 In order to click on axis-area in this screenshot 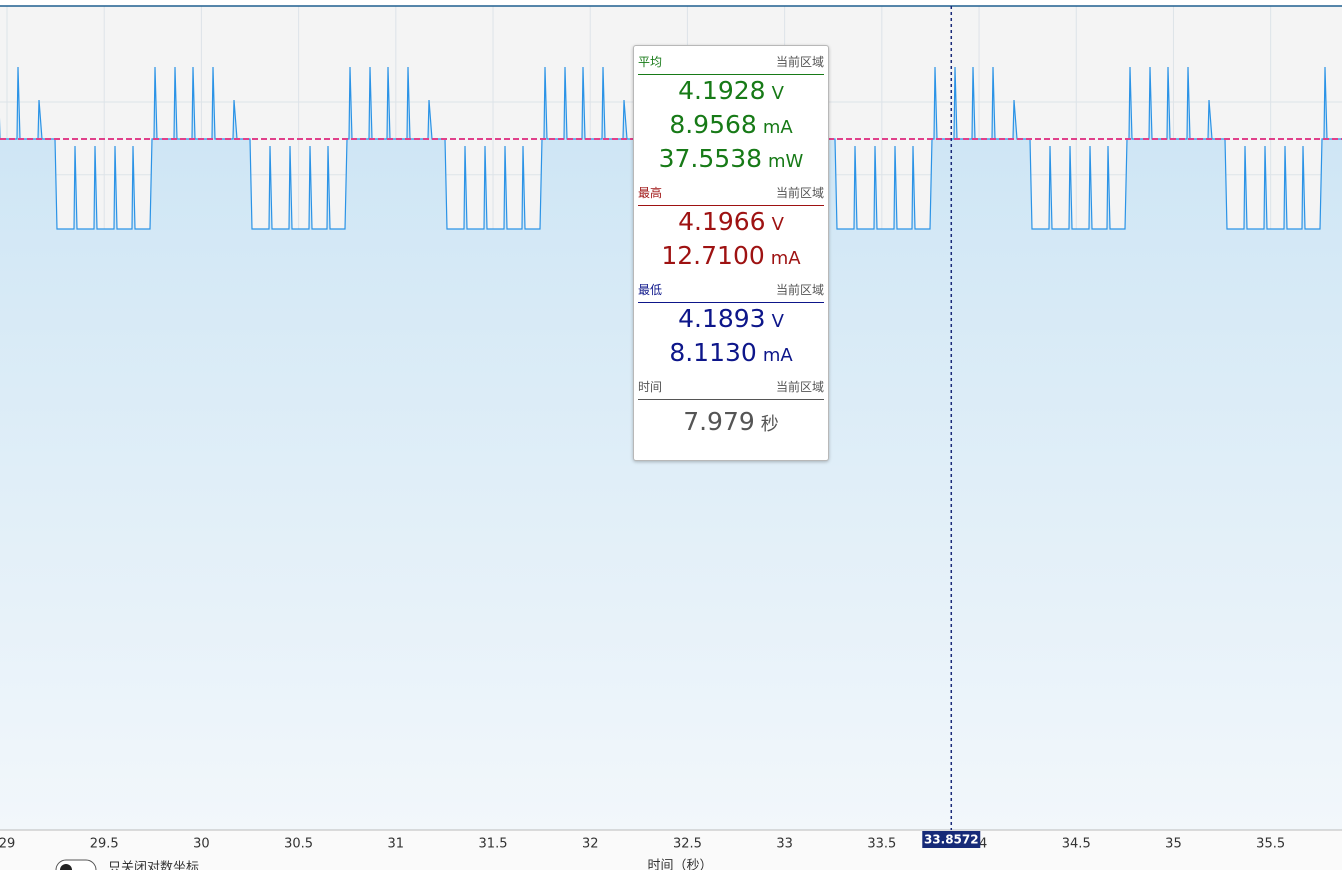, I will do `click(671, 850)`.